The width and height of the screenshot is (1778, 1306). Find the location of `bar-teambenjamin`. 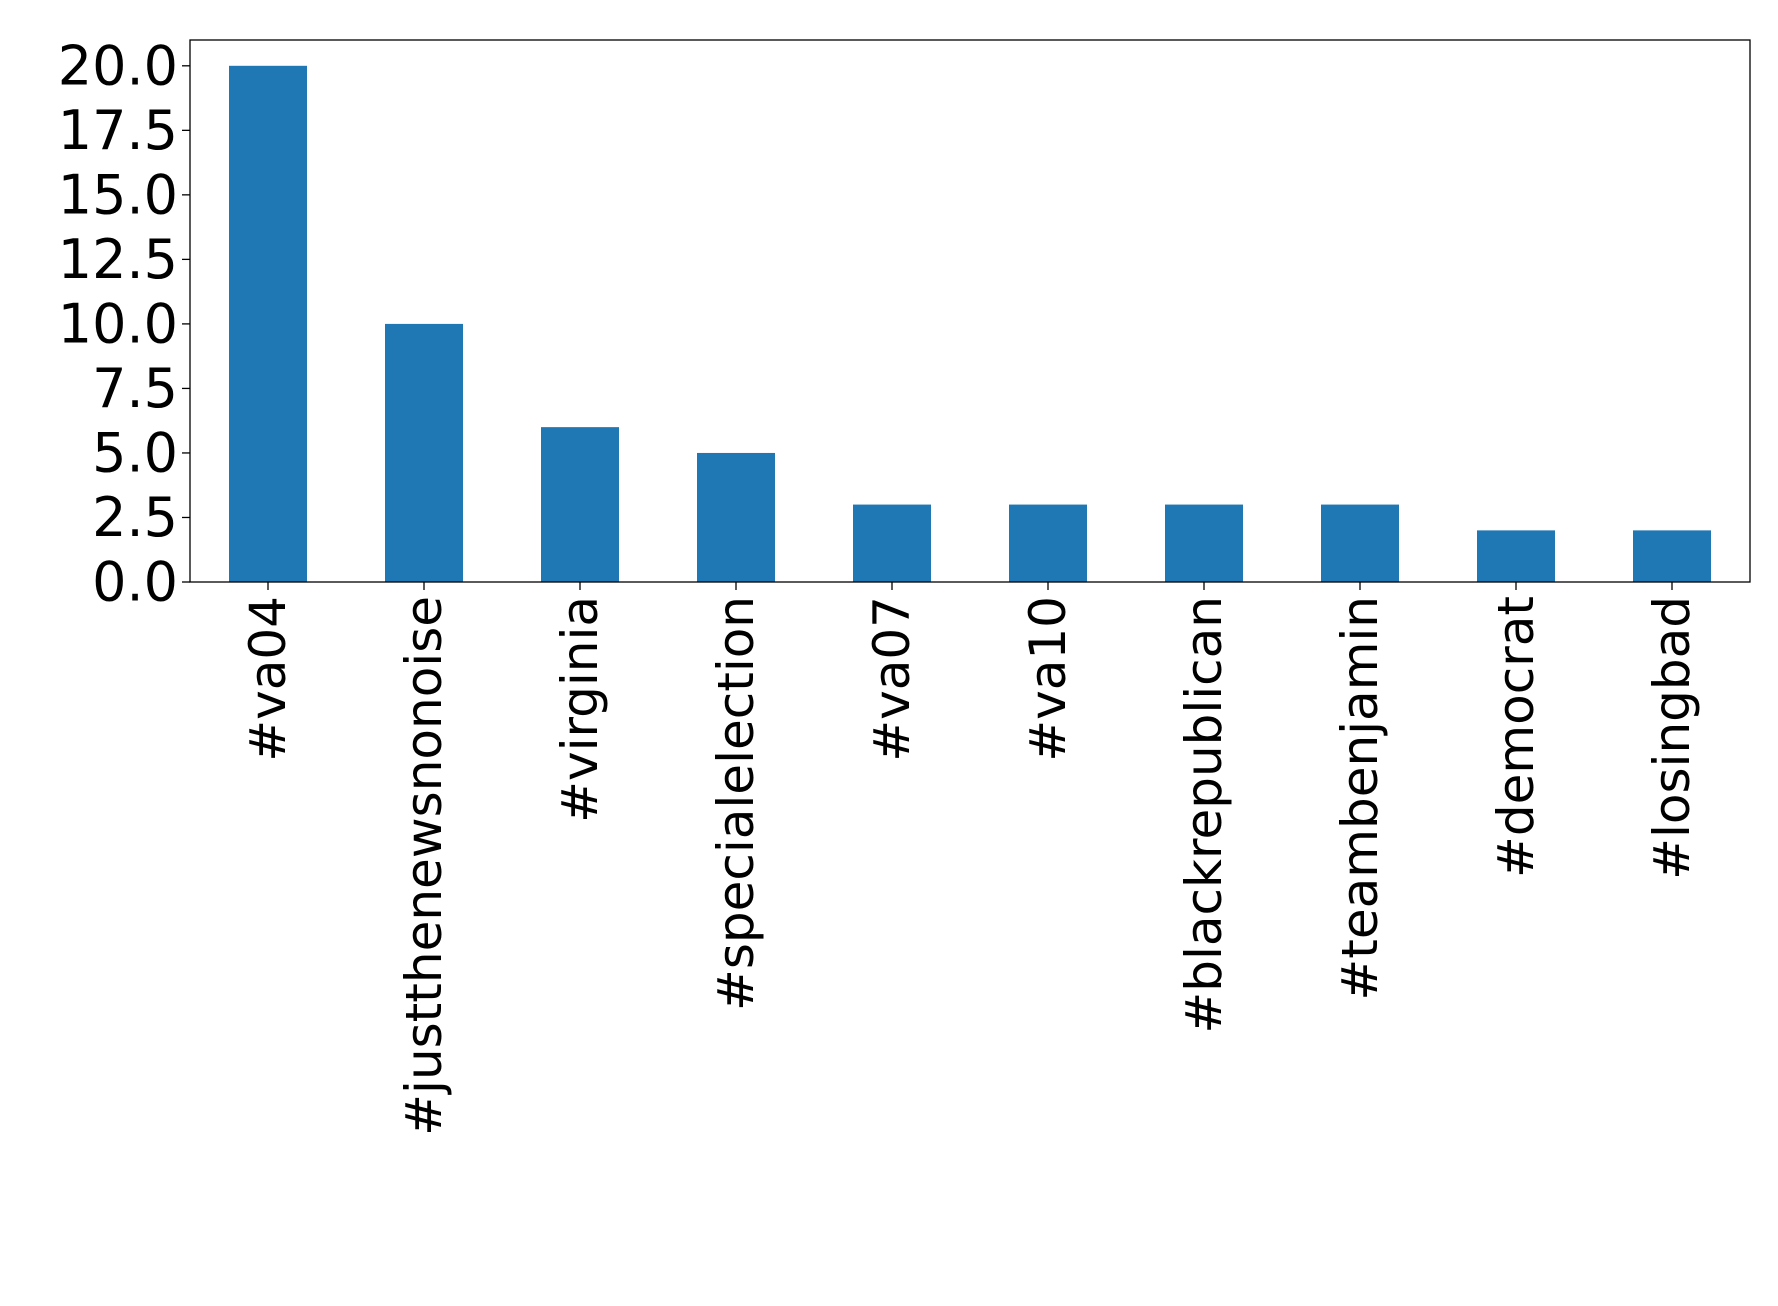

bar-teambenjamin is located at coordinates (1360, 543).